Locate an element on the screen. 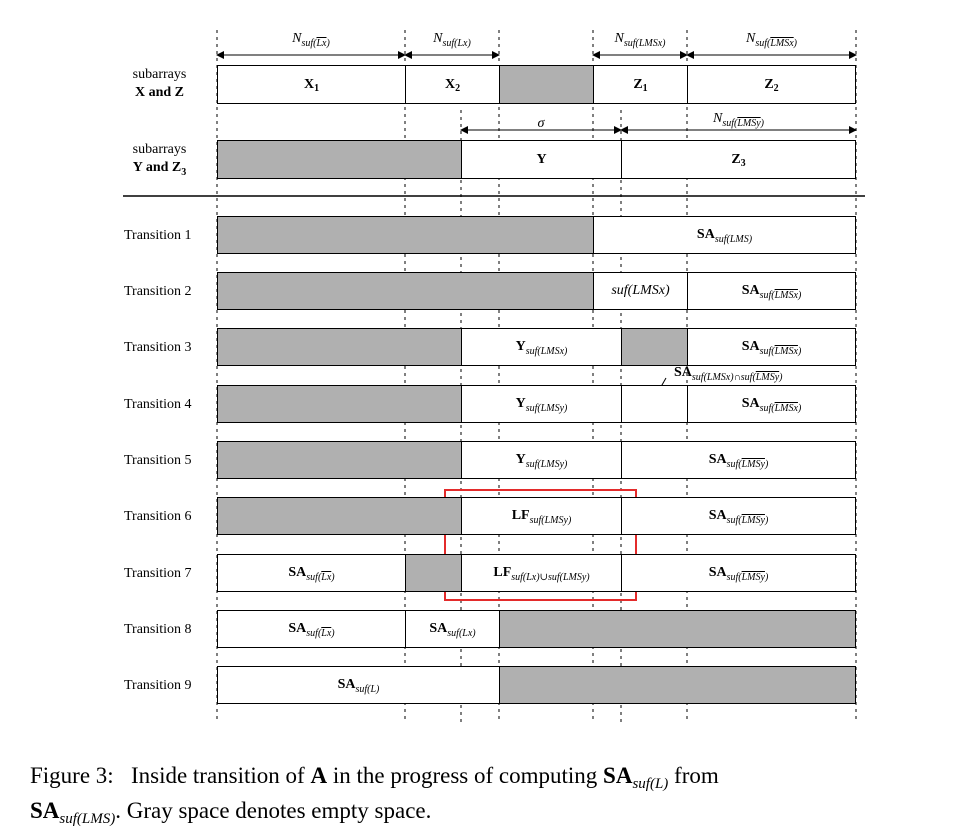  cell-lf-suf-lmsy: LF suf(LMSy) is located at coordinates (541, 516).